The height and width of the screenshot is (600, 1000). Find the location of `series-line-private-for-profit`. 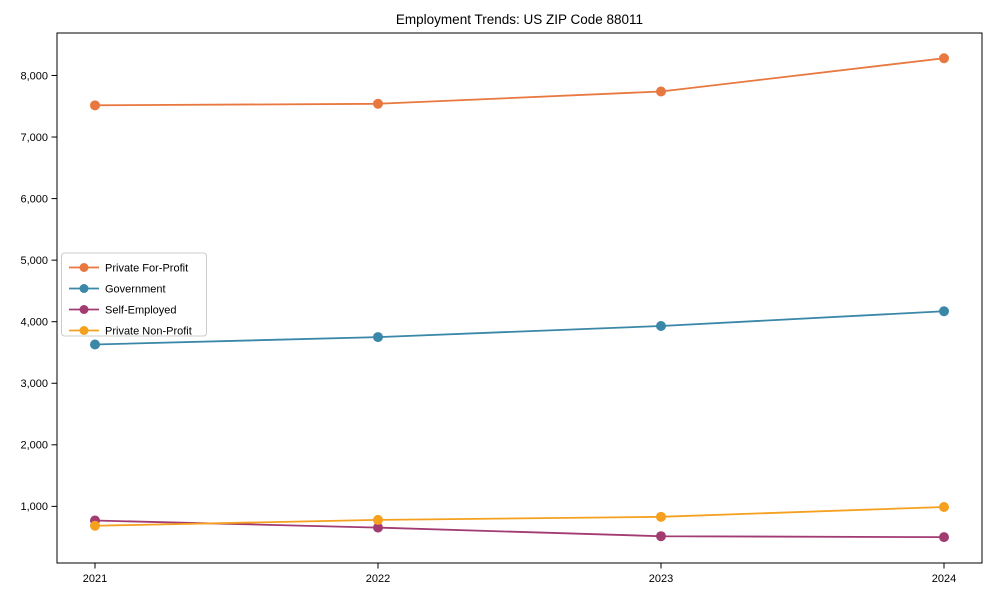

series-line-private-for-profit is located at coordinates (519, 82).